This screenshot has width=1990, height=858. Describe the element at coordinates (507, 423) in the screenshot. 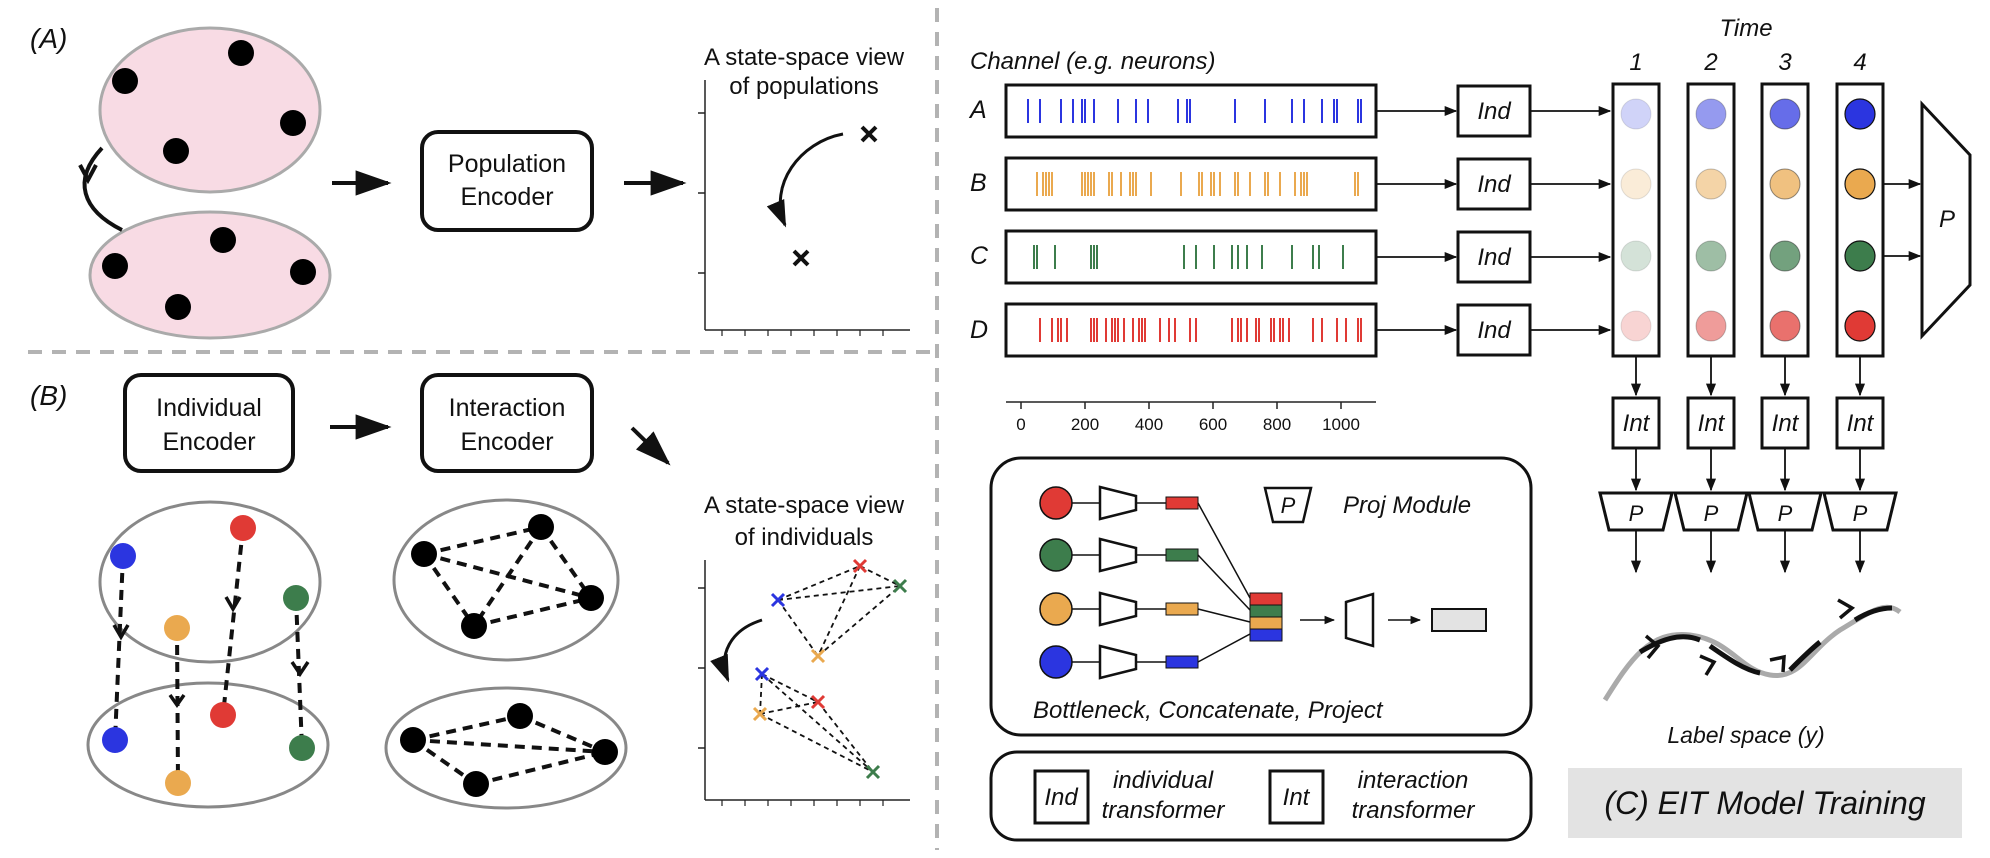

I see `interaction-encoder-box` at that location.